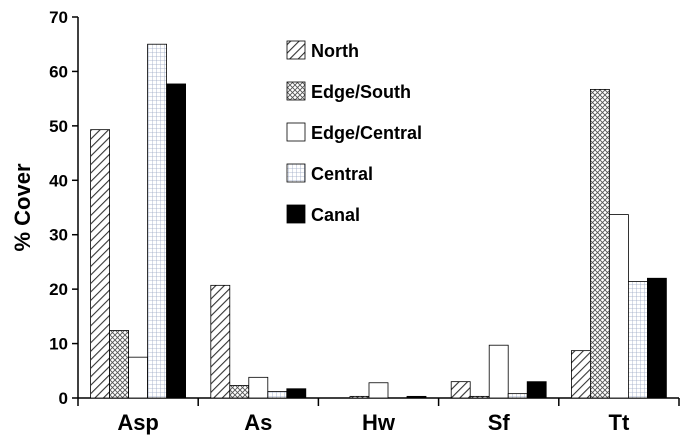  What do you see at coordinates (498, 371) in the screenshot?
I see `bar-edge-central-sf` at bounding box center [498, 371].